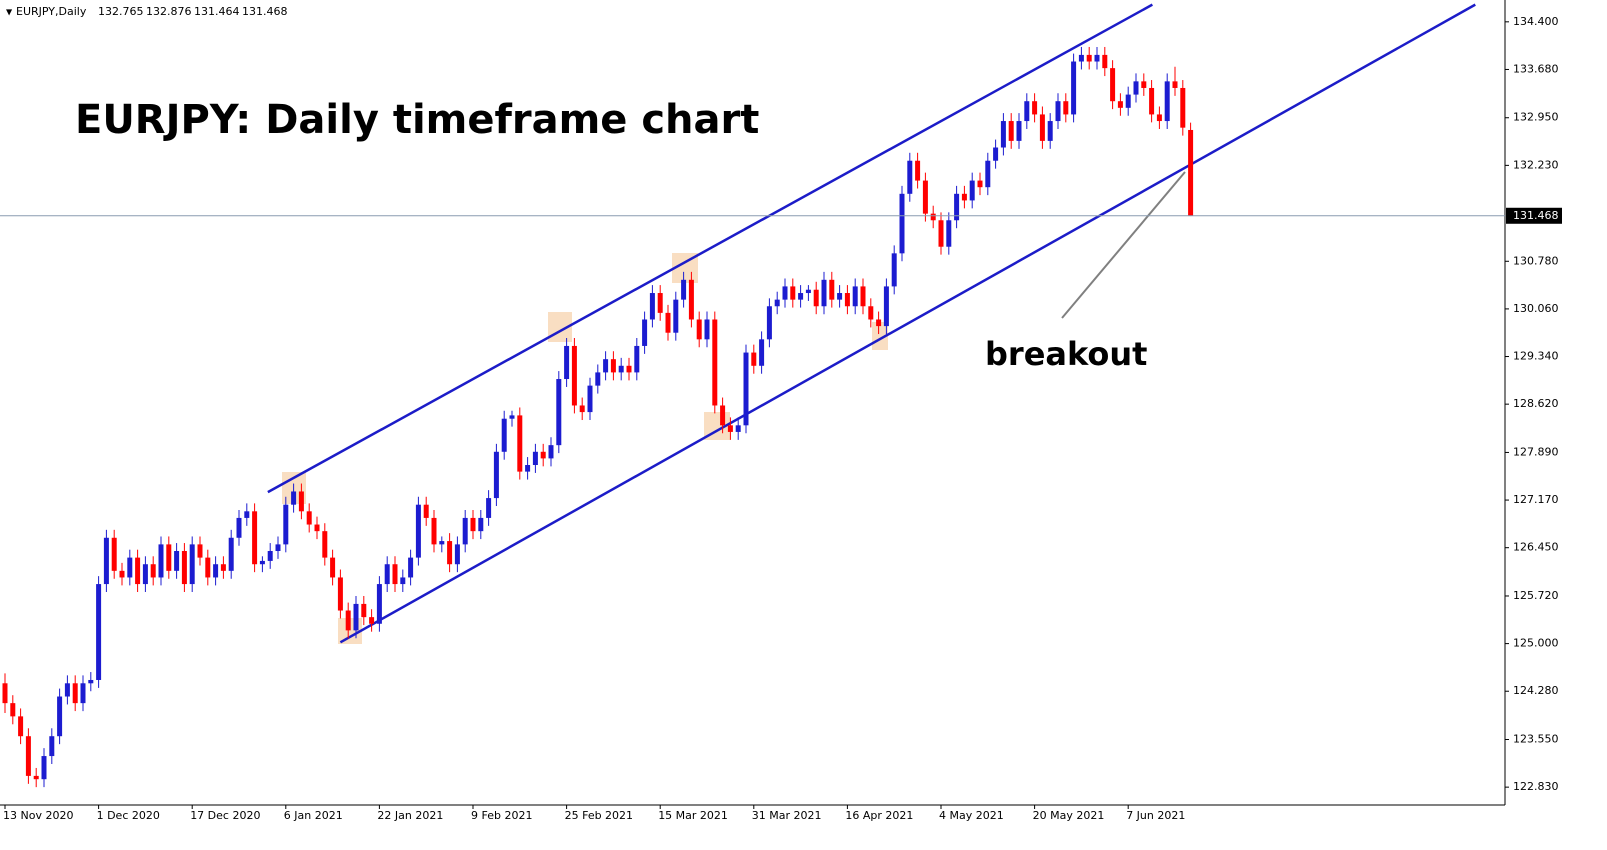 Image resolution: width=1607 pixels, height=850 pixels. I want to click on x-tick-label: 6 Jan 2021, so click(313, 815).